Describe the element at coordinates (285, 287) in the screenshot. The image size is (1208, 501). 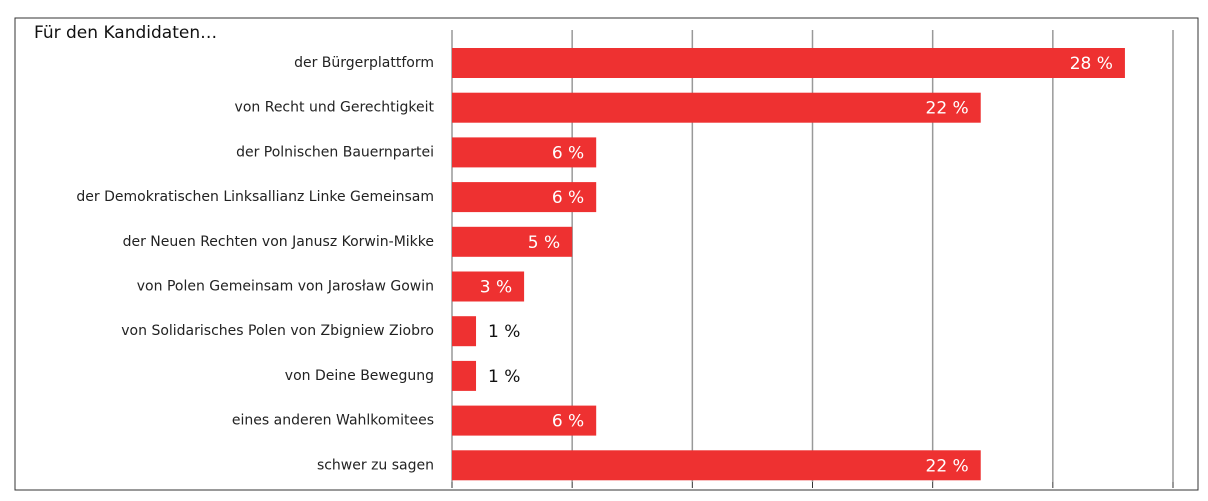
I see `y-tick-label: von Polen Gemeinsam von Jarosław Gowin` at that location.